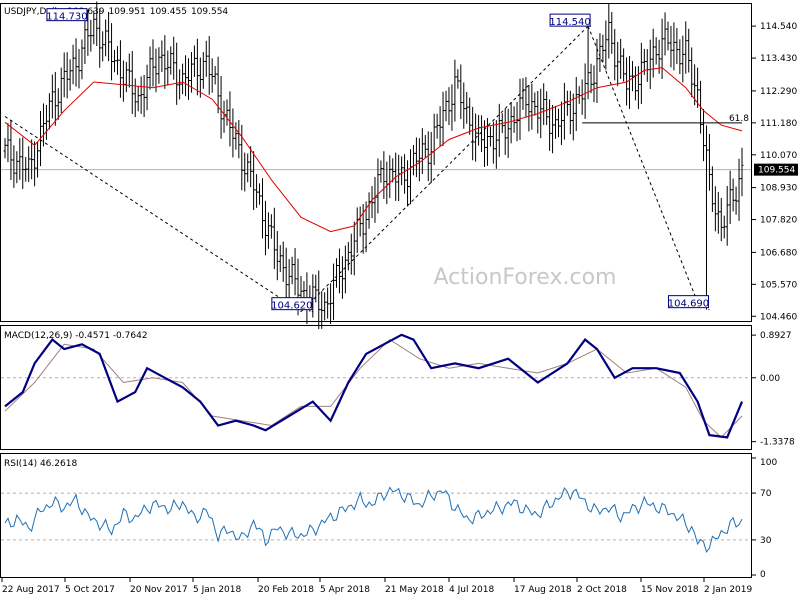  Describe the element at coordinates (778, 156) in the screenshot. I see `price-tick-label: 110.070` at that location.